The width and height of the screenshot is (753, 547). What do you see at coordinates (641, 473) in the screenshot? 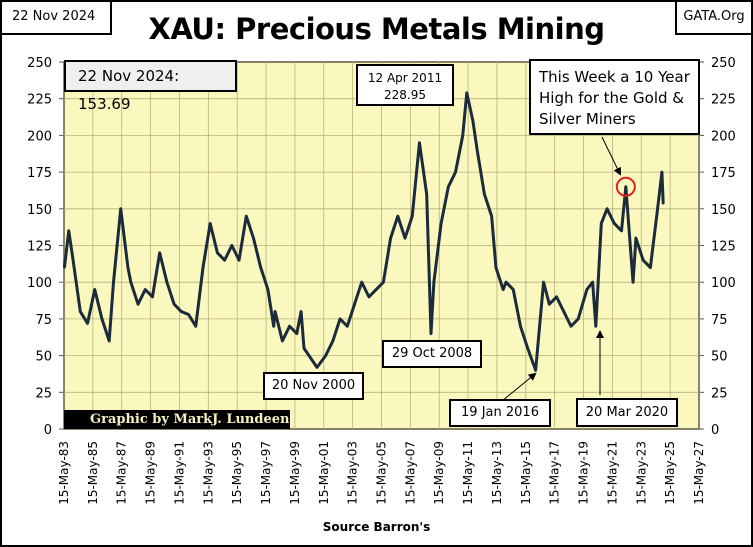
I see `x-tick-label: 15-May-23` at bounding box center [641, 473].